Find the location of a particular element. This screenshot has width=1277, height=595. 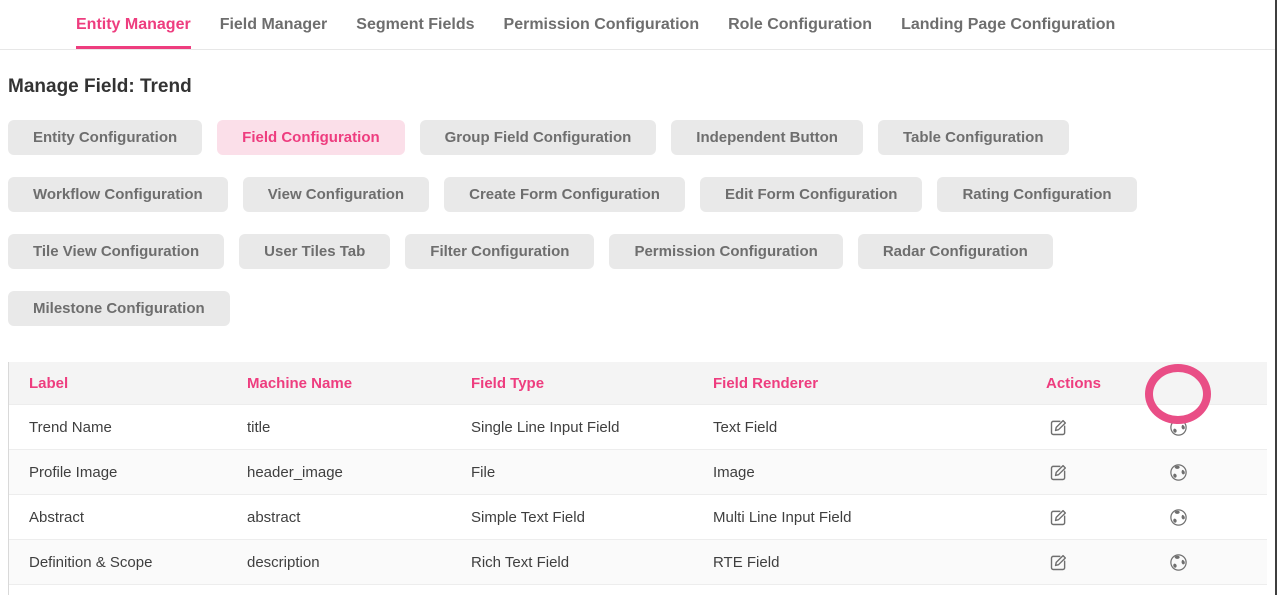

tab-entity-manager: Entity Manager is located at coordinates (133, 24).